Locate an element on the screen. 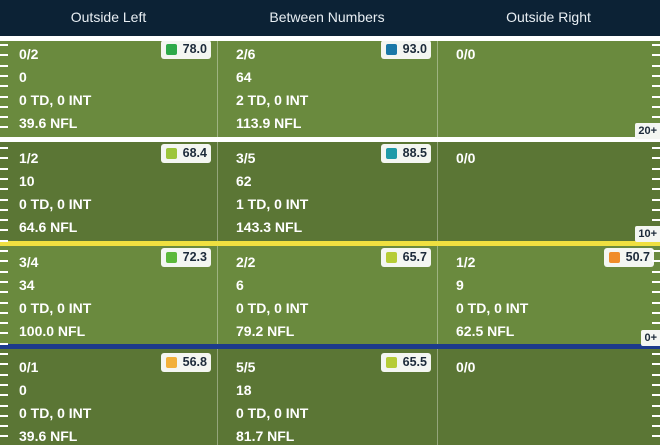 The width and height of the screenshot is (660, 445). grade-badge: 56.8 is located at coordinates (185, 362).